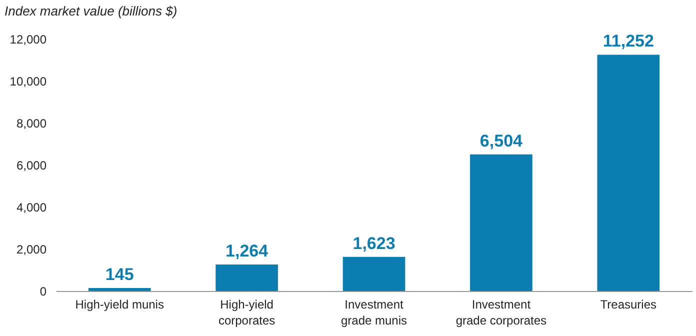 The image size is (696, 336). I want to click on data-label: 1,623, so click(374, 243).